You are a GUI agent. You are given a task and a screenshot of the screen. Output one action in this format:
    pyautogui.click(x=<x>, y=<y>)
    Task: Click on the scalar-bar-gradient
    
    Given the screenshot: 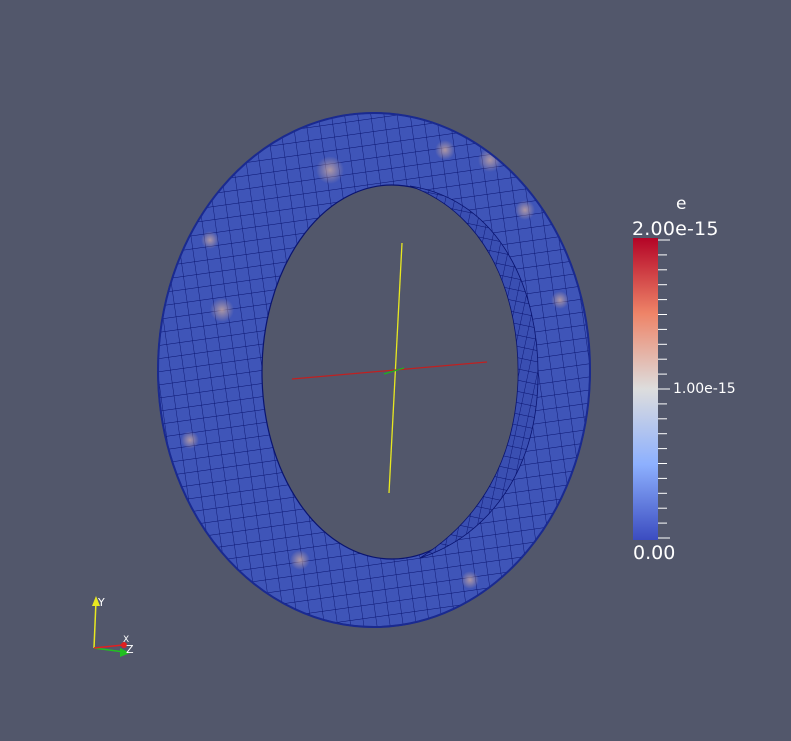 What is the action you would take?
    pyautogui.click(x=645, y=389)
    